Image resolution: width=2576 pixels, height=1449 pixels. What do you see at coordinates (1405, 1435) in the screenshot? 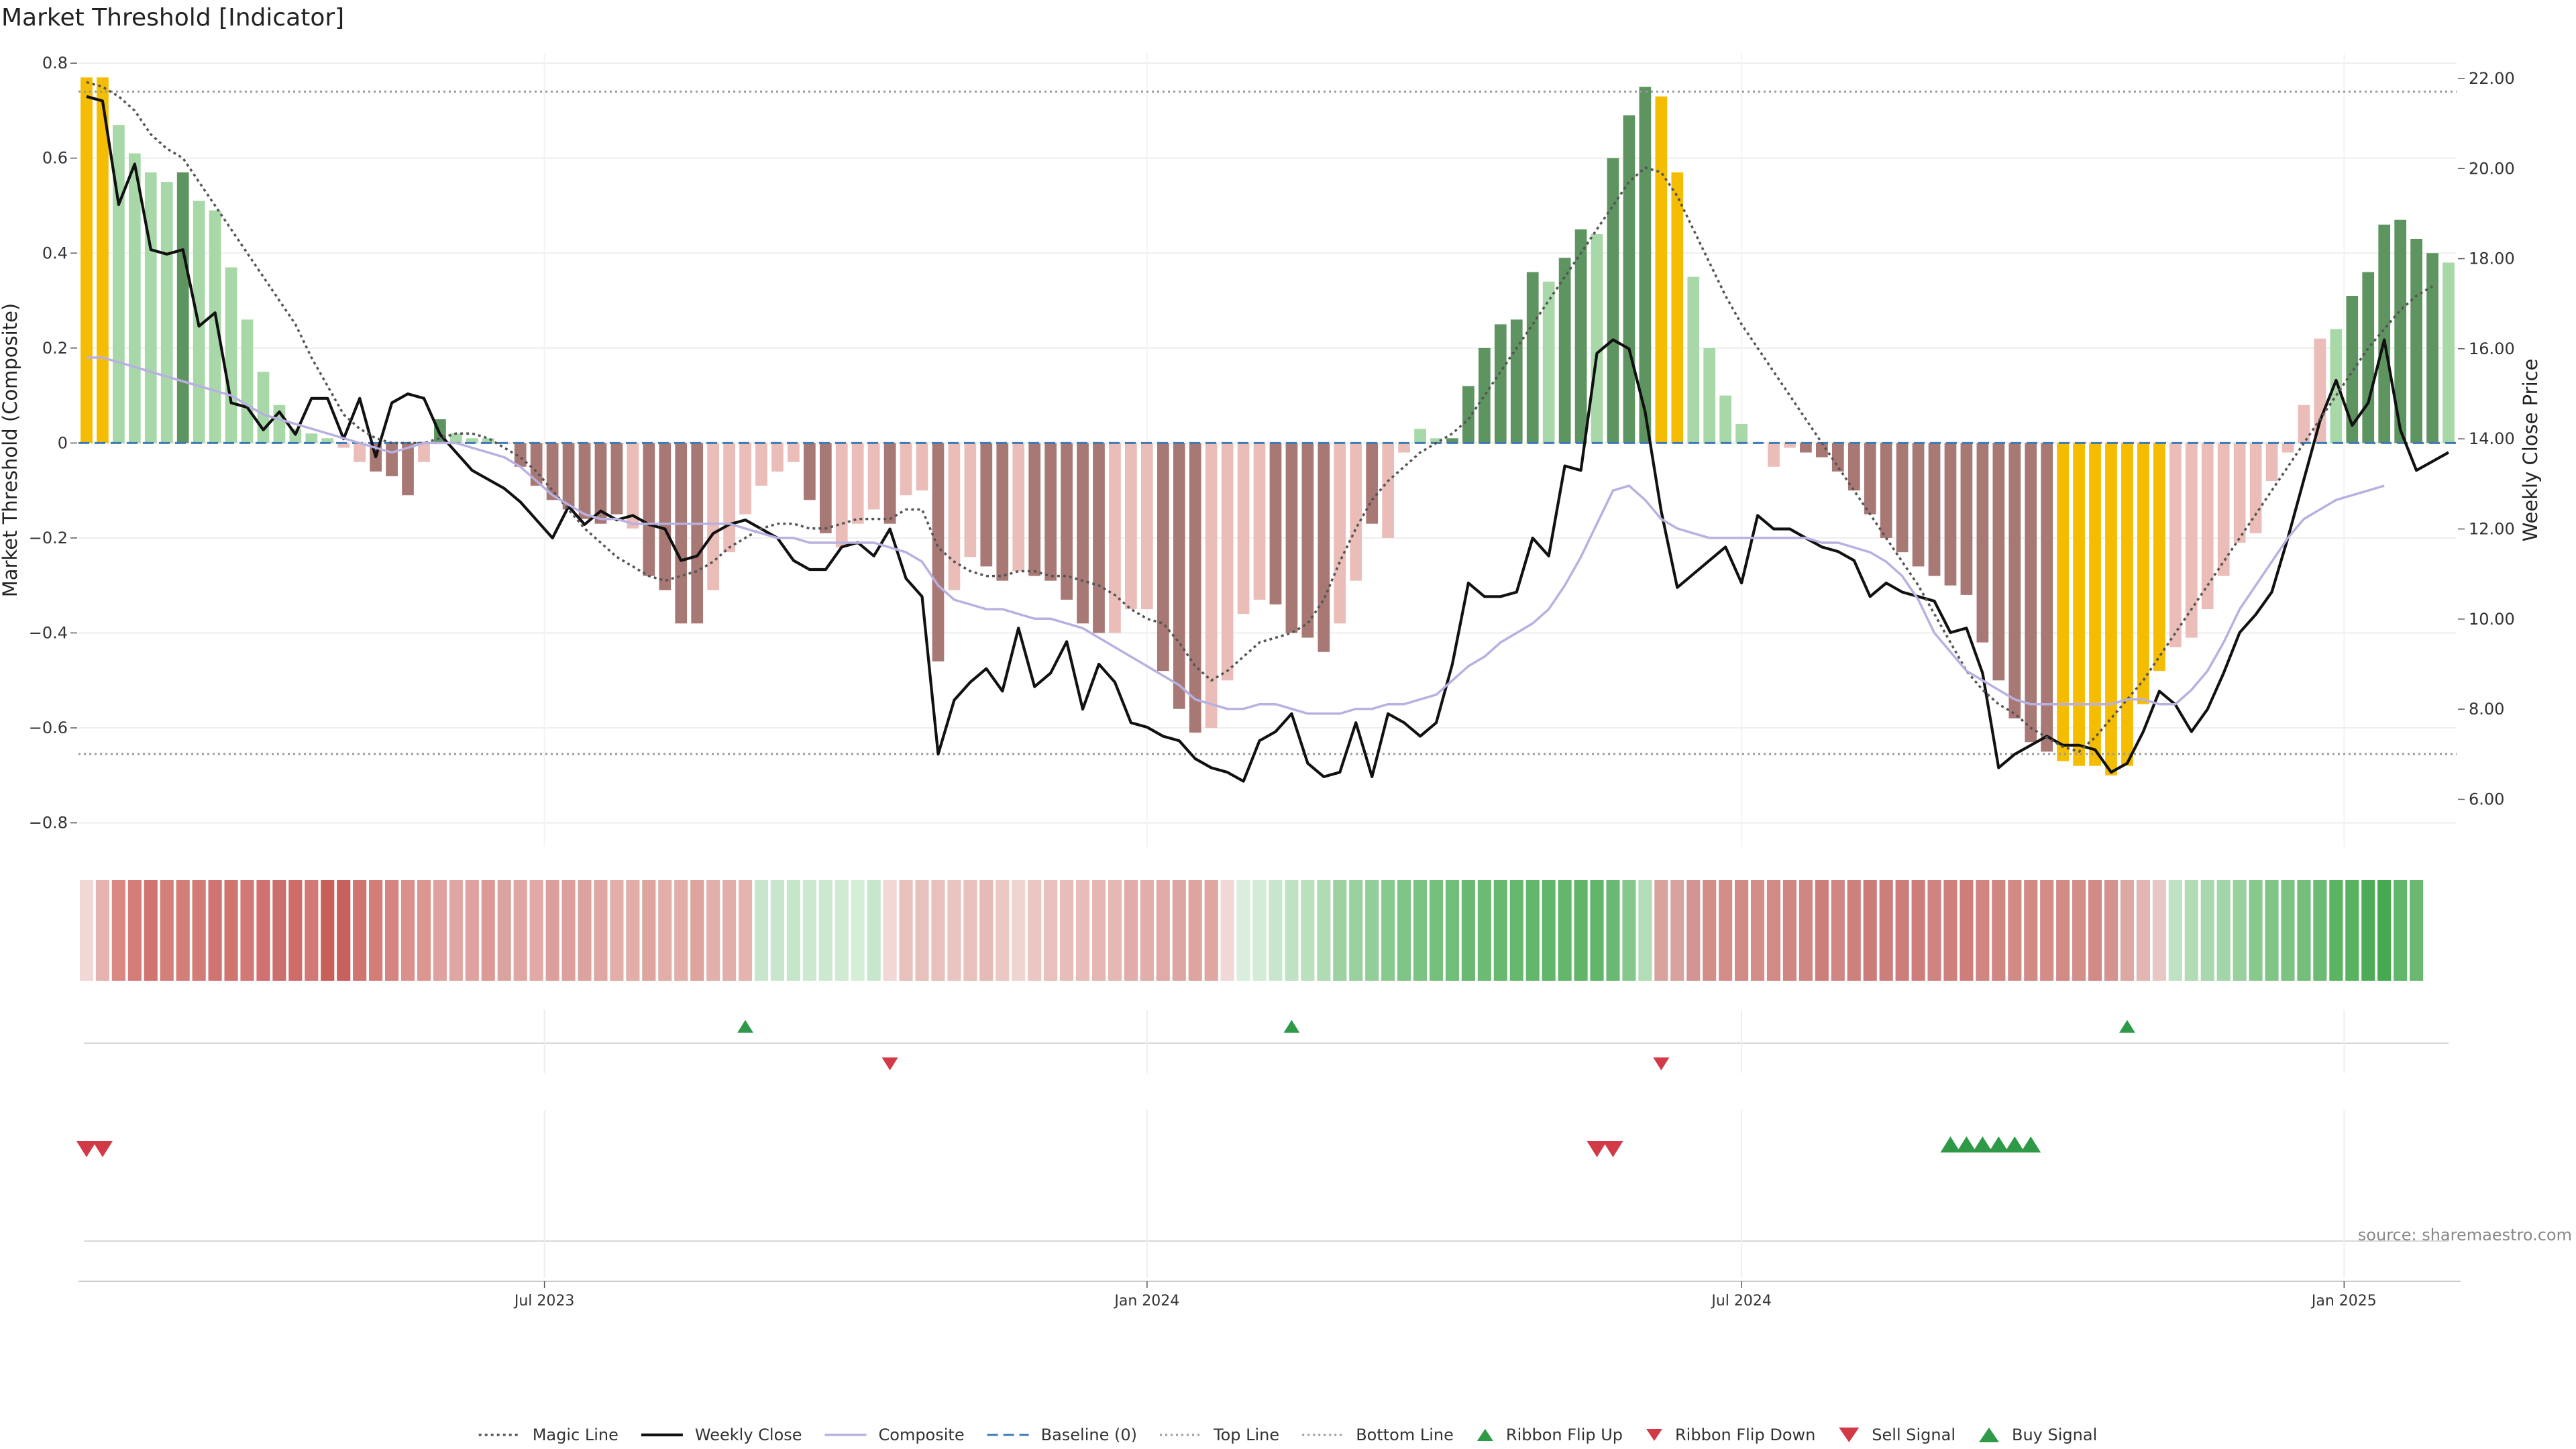
I see `legend-label: Bottom Line` at bounding box center [1405, 1435].